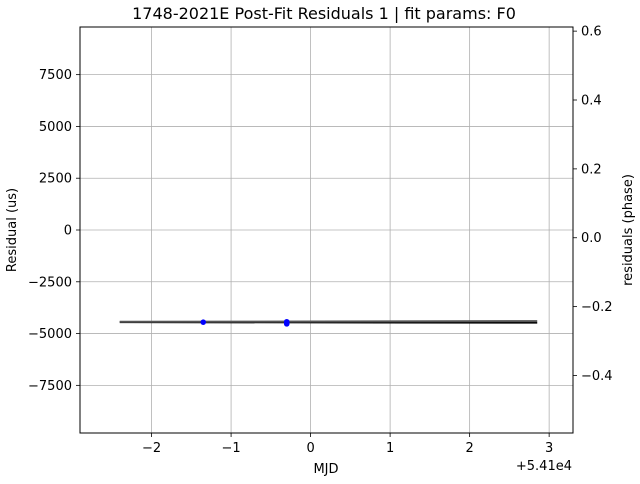 This screenshot has height=484, width=640. I want to click on x-axis: −2 −1 0 1 2 3, so click(347, 444).